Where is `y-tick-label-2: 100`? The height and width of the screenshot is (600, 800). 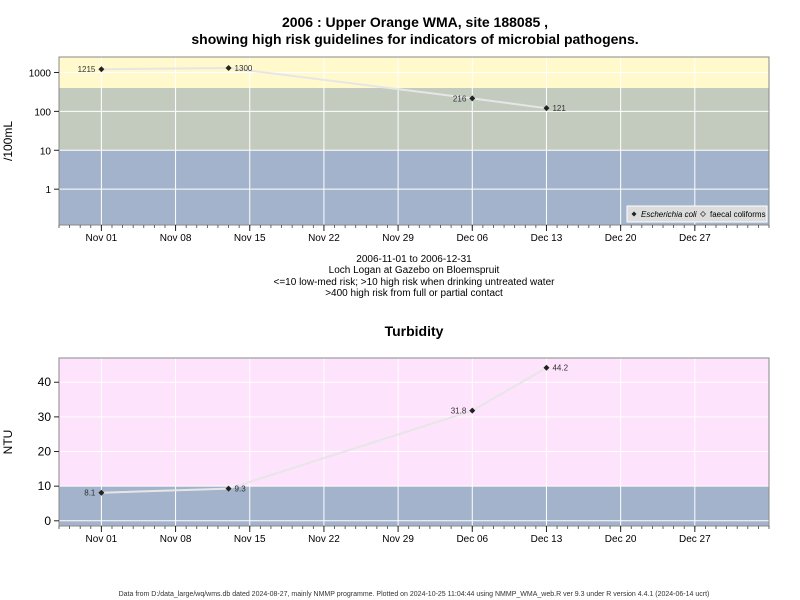
y-tick-label-2: 100 is located at coordinates (42, 112).